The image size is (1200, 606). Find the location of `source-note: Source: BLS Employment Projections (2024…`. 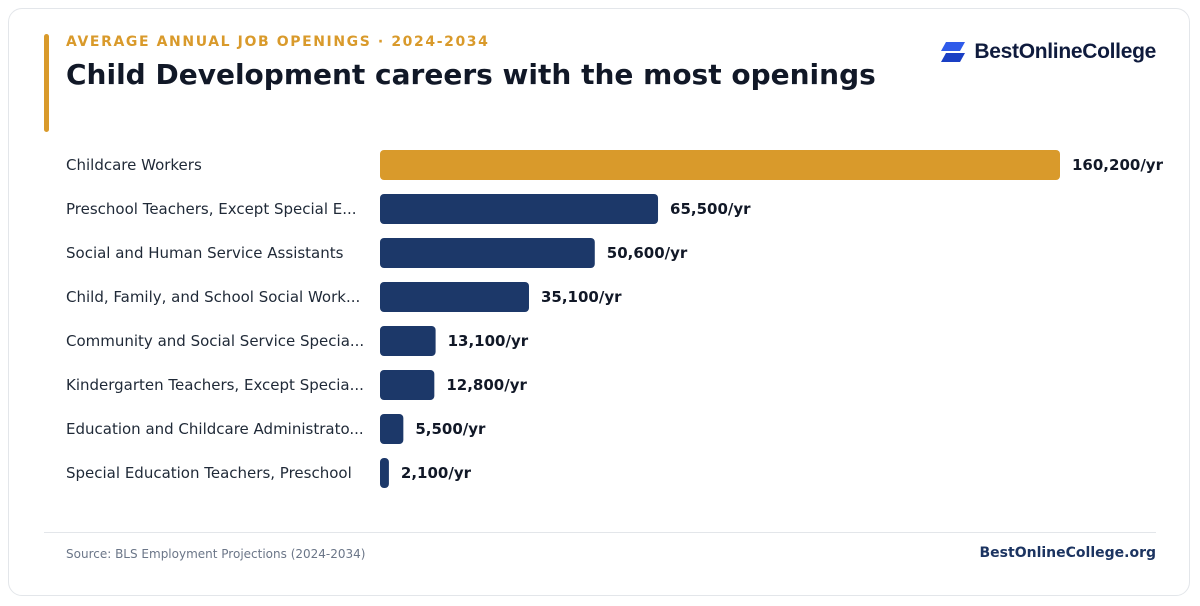

source-note: Source: BLS Employment Projections (2024… is located at coordinates (216, 554).